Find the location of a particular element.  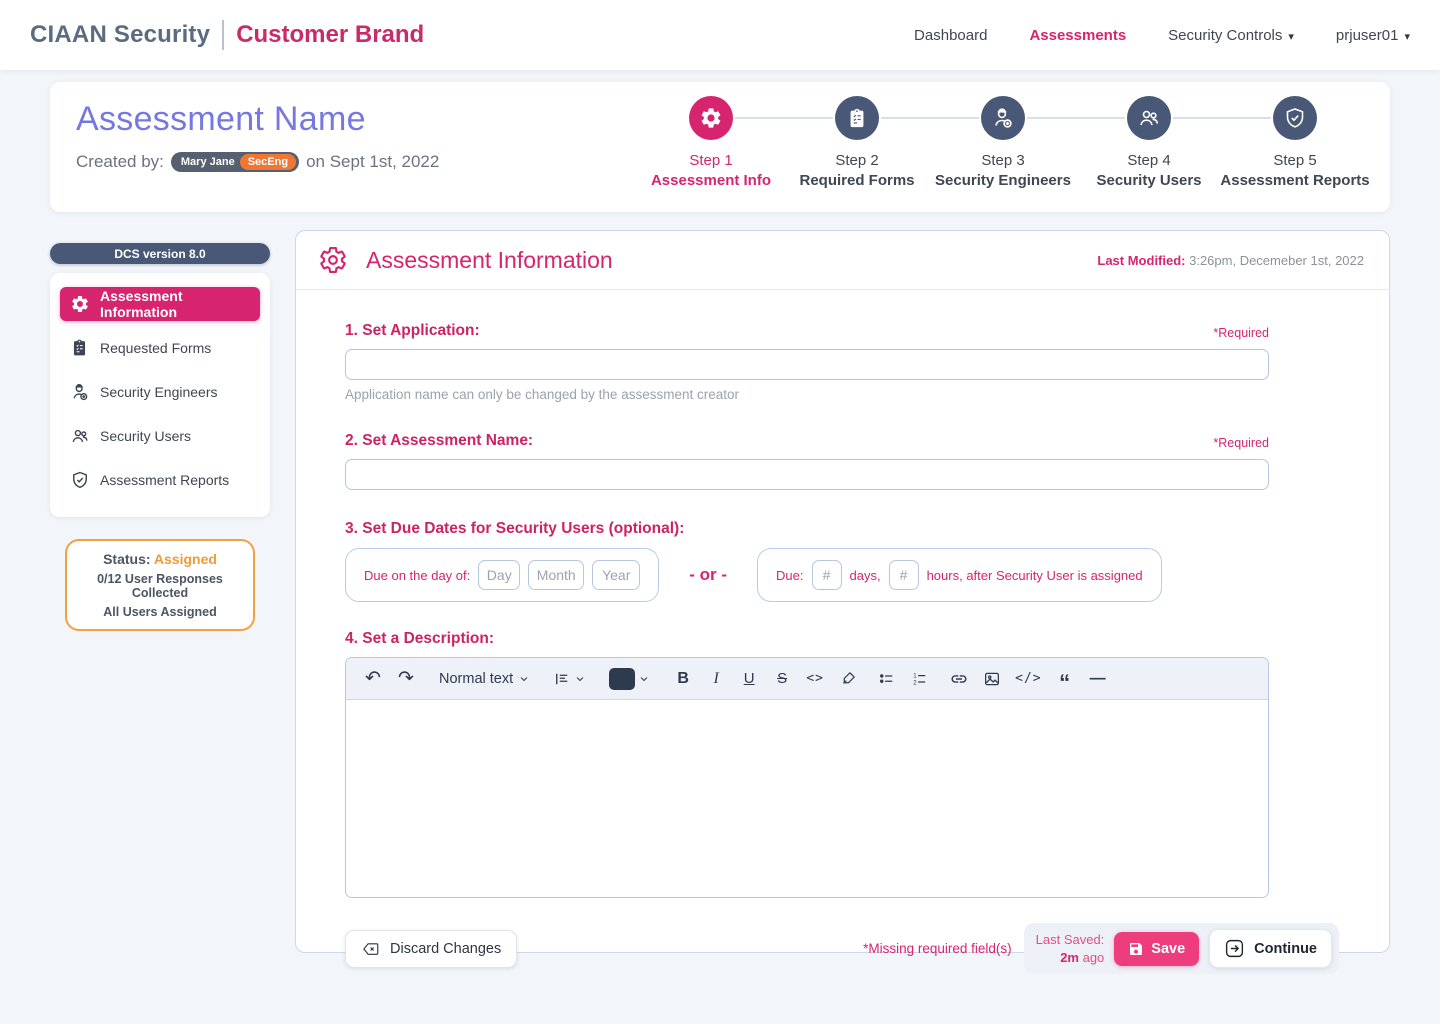

color-swatch is located at coordinates (622, 678).